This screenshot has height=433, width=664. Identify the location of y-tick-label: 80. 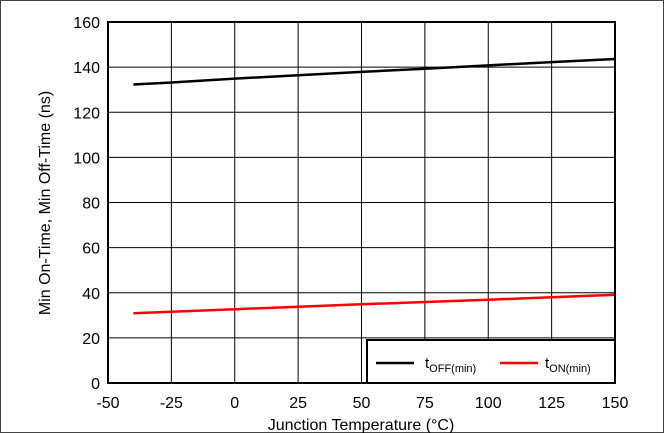
(91, 204).